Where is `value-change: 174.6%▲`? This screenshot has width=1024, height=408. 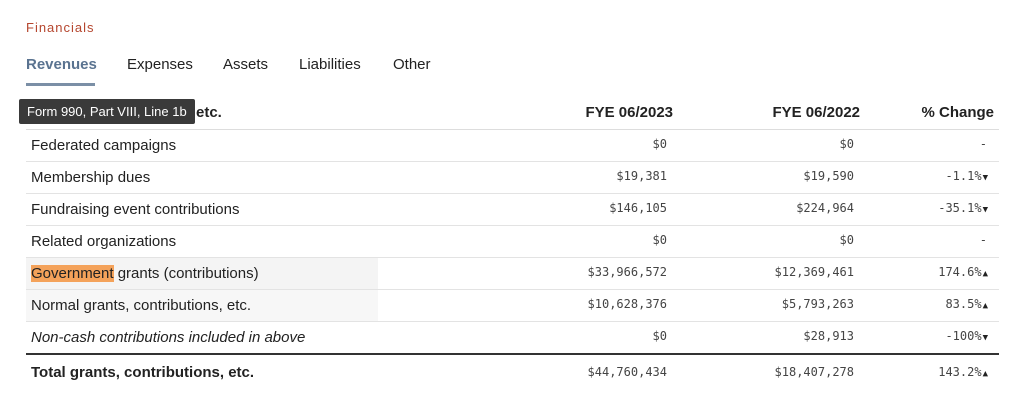
value-change: 174.6%▲ is located at coordinates (963, 272).